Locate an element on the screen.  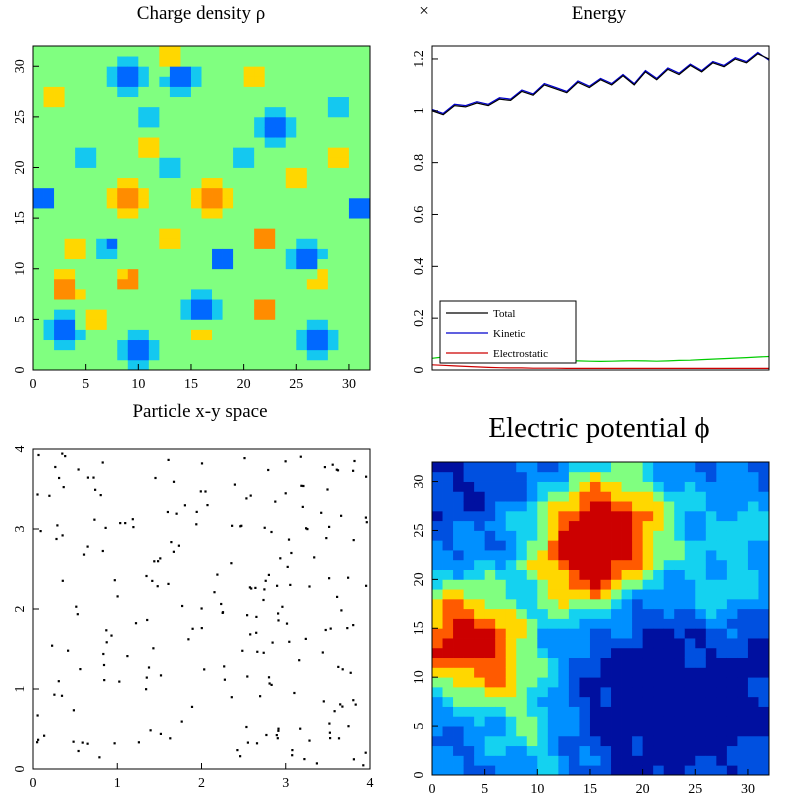
legend-label-total: Total is located at coordinates (504, 314).